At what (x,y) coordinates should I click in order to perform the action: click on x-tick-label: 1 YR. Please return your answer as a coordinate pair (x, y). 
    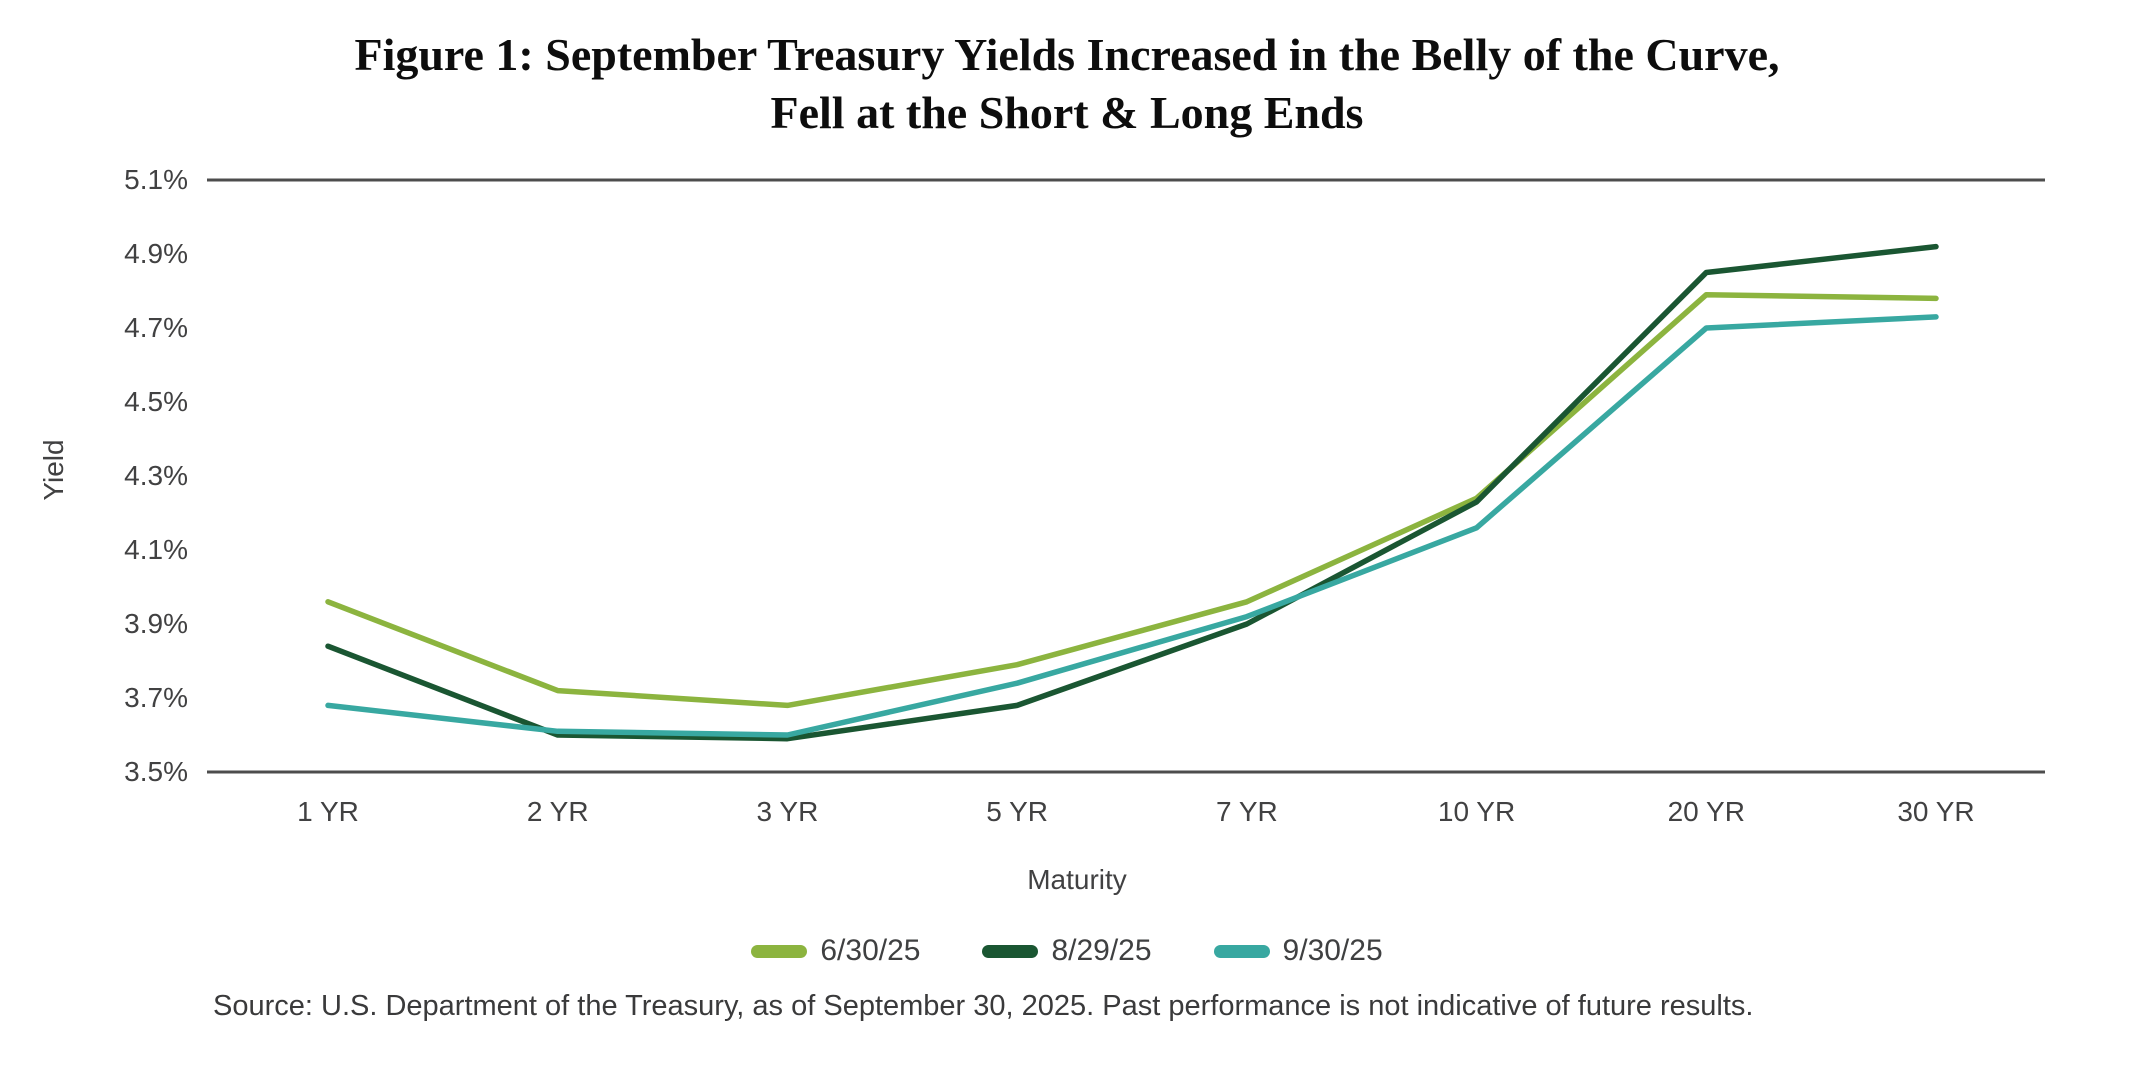
    Looking at the image, I should click on (328, 811).